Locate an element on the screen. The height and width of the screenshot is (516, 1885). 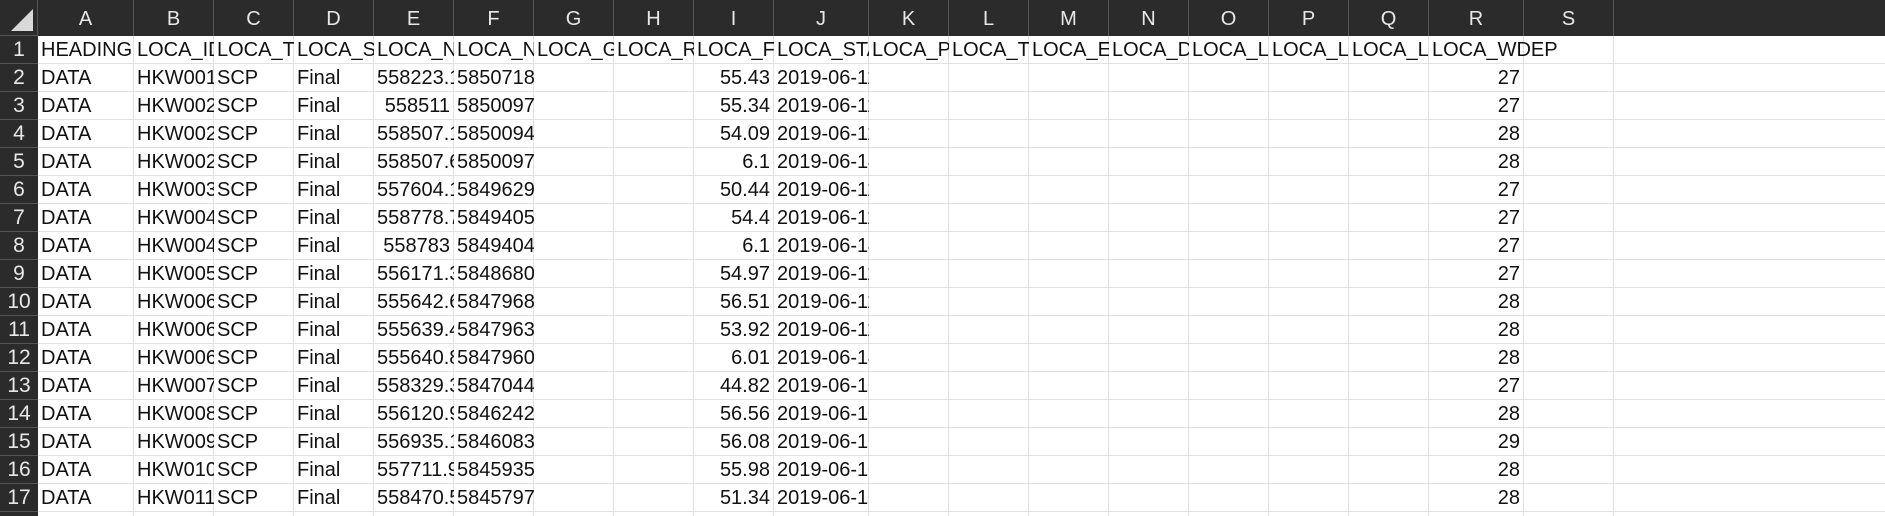
cell-e11: 555639.4 is located at coordinates (415, 330).